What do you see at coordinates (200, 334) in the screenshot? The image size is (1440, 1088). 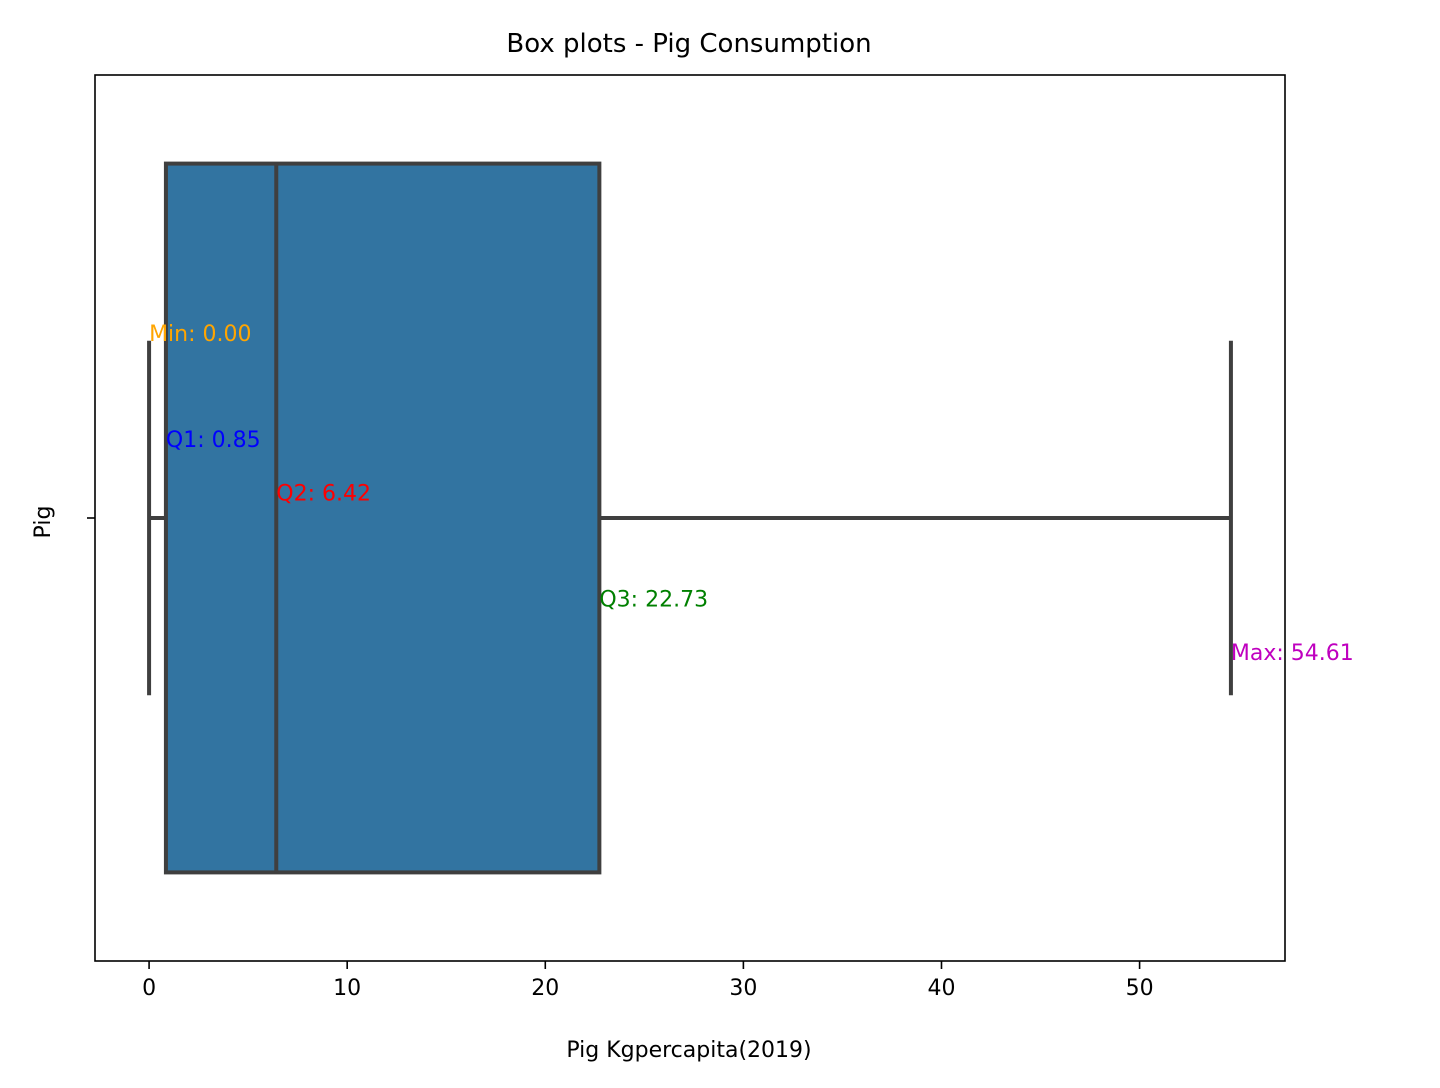 I see `annotation-label: Min: 0.00` at bounding box center [200, 334].